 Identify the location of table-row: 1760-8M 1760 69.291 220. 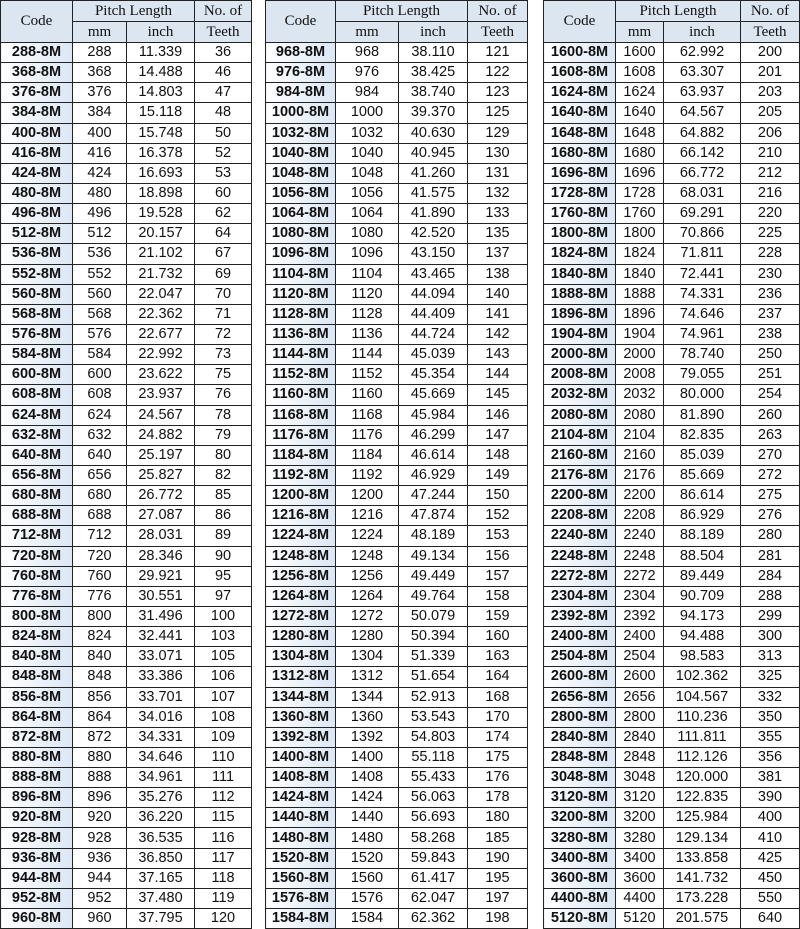
(671, 214).